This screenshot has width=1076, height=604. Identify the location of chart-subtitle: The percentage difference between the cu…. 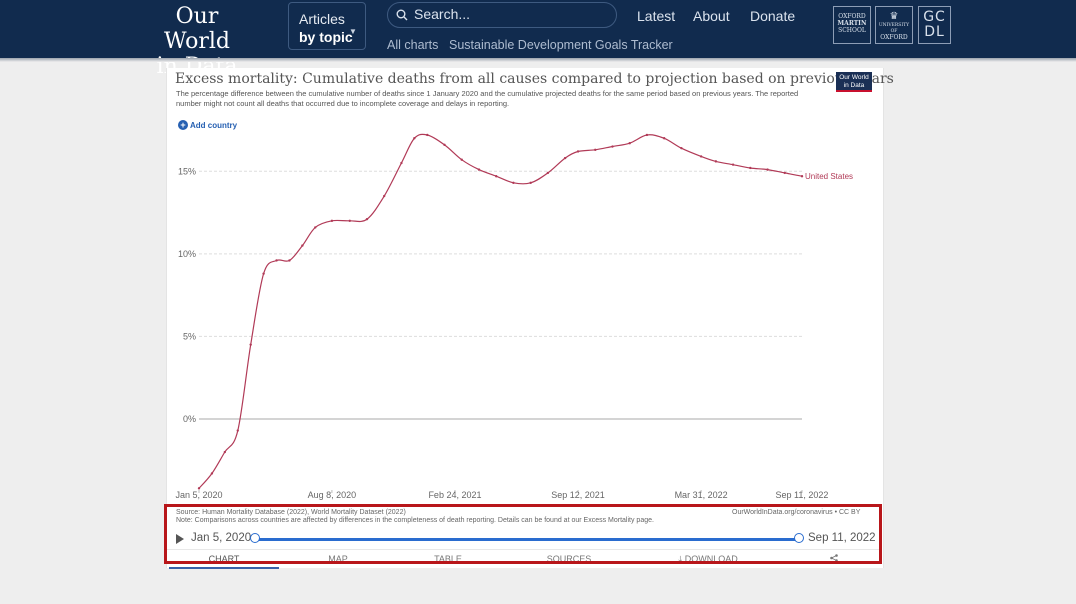
(487, 98).